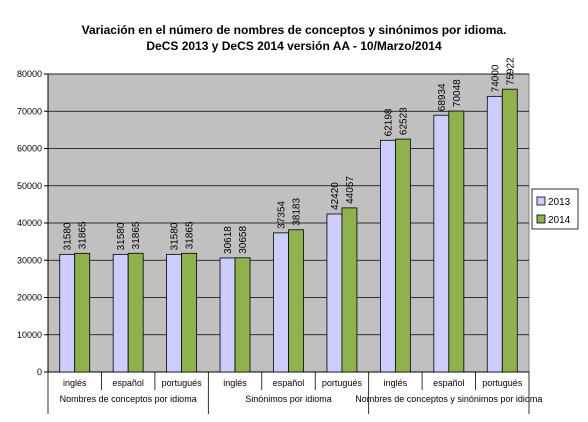  I want to click on legend-label: 2014, so click(559, 220).